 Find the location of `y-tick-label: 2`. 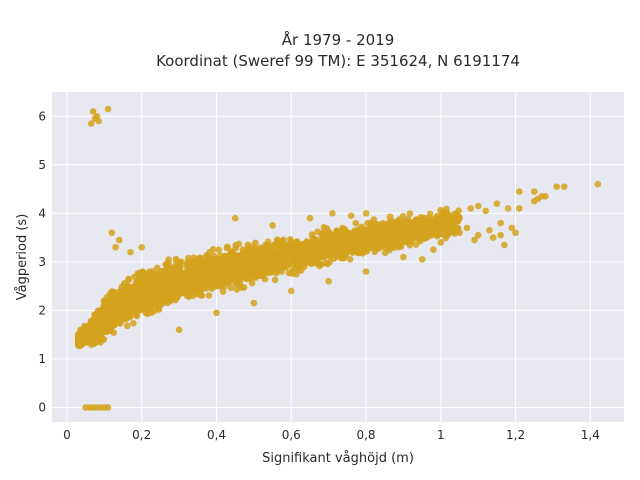

y-tick-label: 2 is located at coordinates (42, 310).